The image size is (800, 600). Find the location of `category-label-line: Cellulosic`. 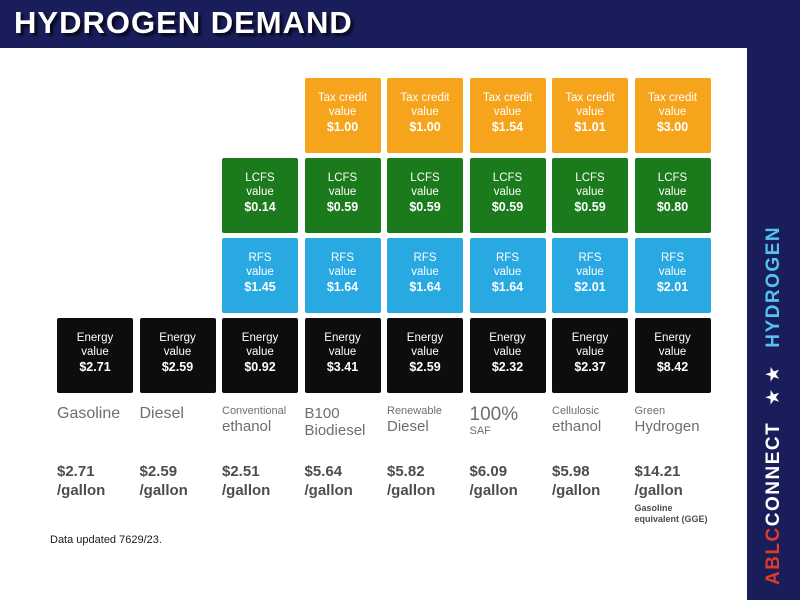

category-label-line: Cellulosic is located at coordinates (576, 411).